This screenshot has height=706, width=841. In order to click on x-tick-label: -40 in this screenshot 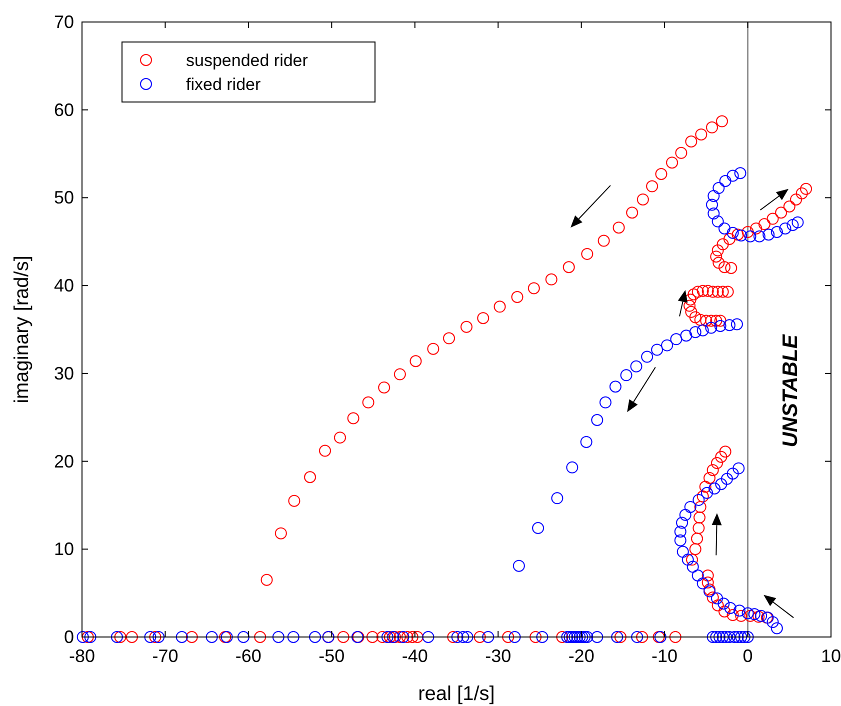, I will do `click(415, 656)`.